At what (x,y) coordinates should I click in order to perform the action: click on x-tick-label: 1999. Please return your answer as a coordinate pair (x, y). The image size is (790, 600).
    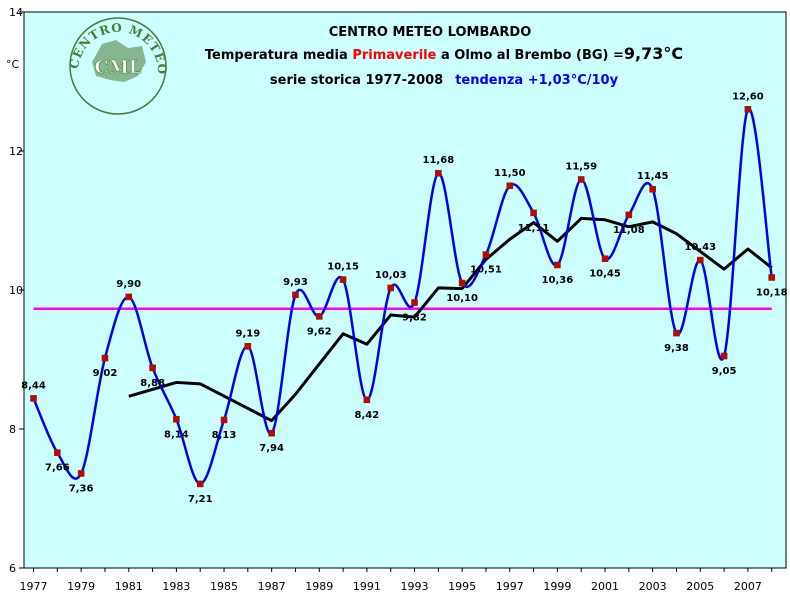
    Looking at the image, I should click on (557, 586).